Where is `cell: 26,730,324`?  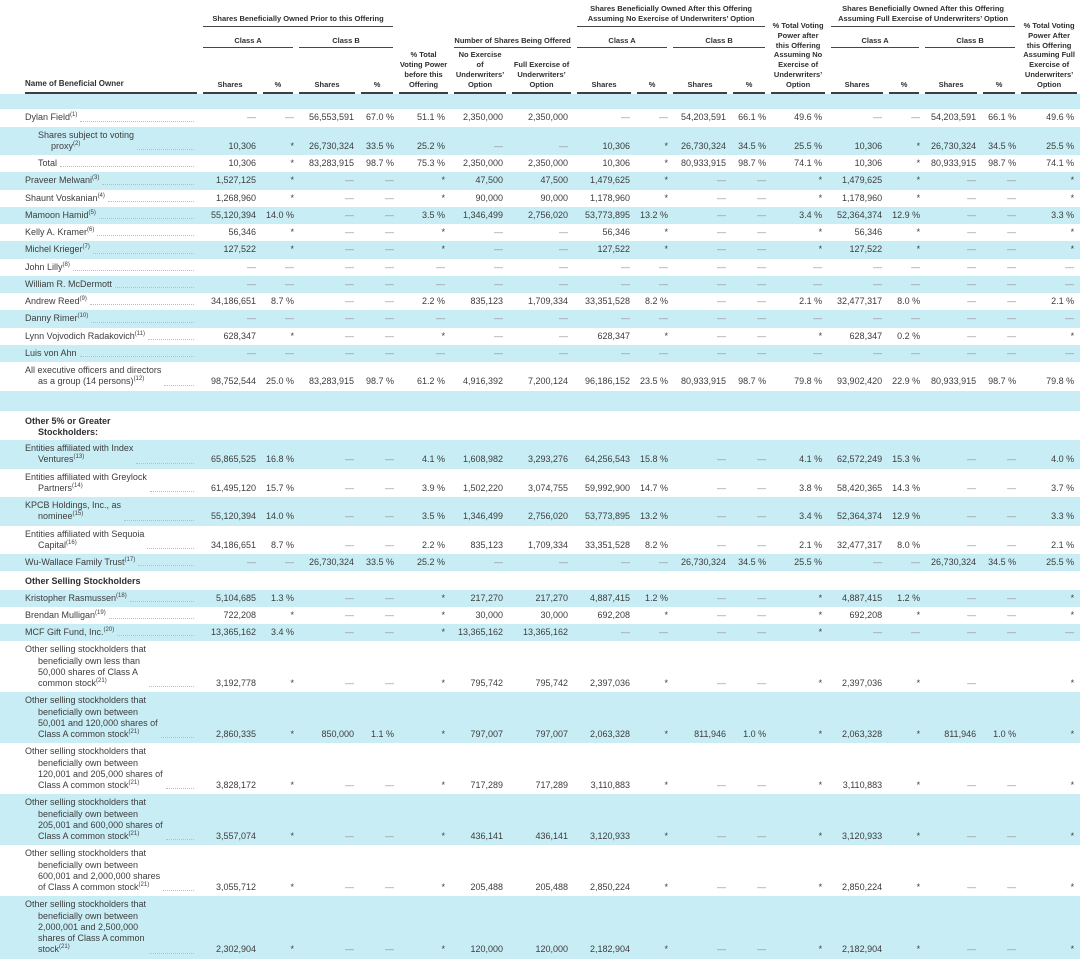
cell: 26,730,324 is located at coordinates (331, 145).